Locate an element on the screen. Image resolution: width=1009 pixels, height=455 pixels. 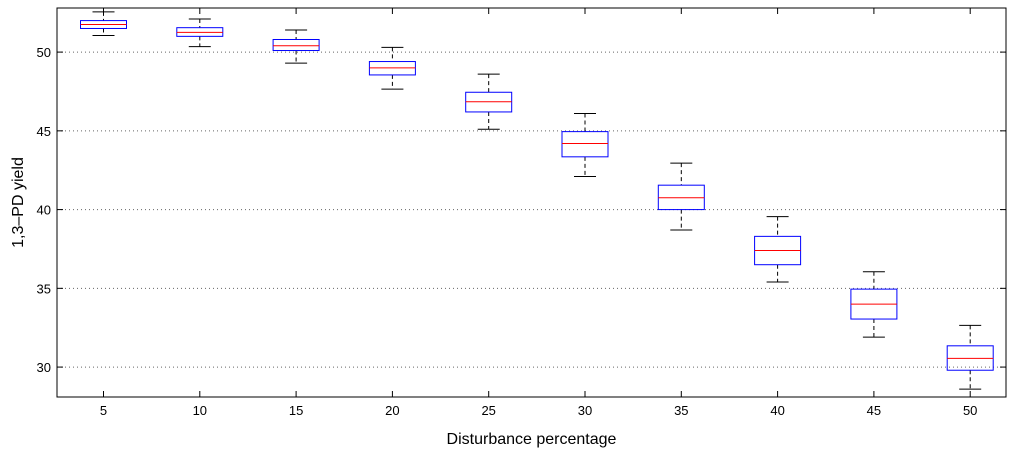
x-tick-label: 25 is located at coordinates (488, 410).